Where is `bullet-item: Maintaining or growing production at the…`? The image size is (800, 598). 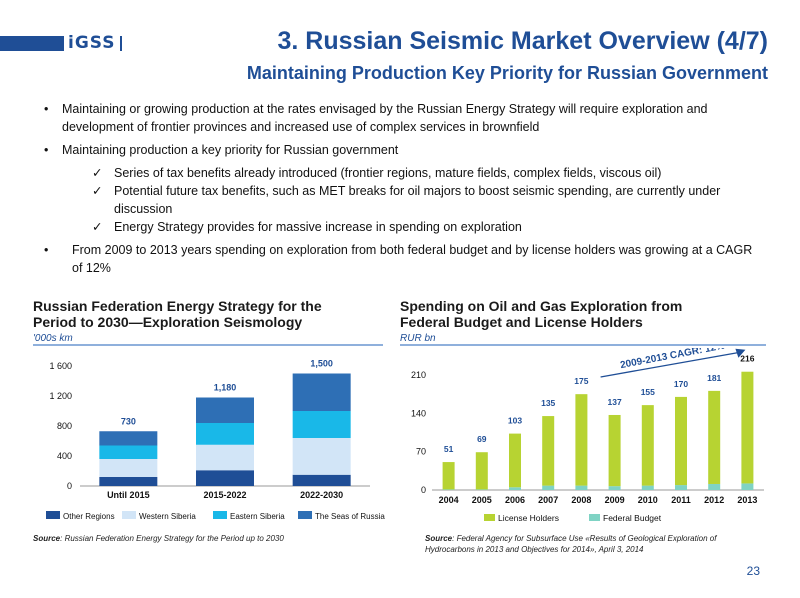 bullet-item: Maintaining or growing production at the… is located at coordinates (404, 118).